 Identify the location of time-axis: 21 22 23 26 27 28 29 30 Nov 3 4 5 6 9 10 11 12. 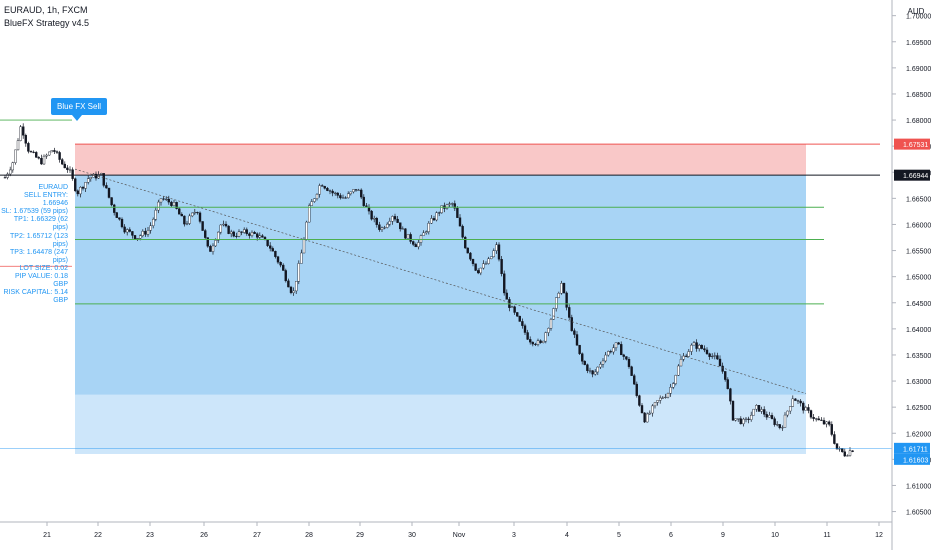
(463, 530).